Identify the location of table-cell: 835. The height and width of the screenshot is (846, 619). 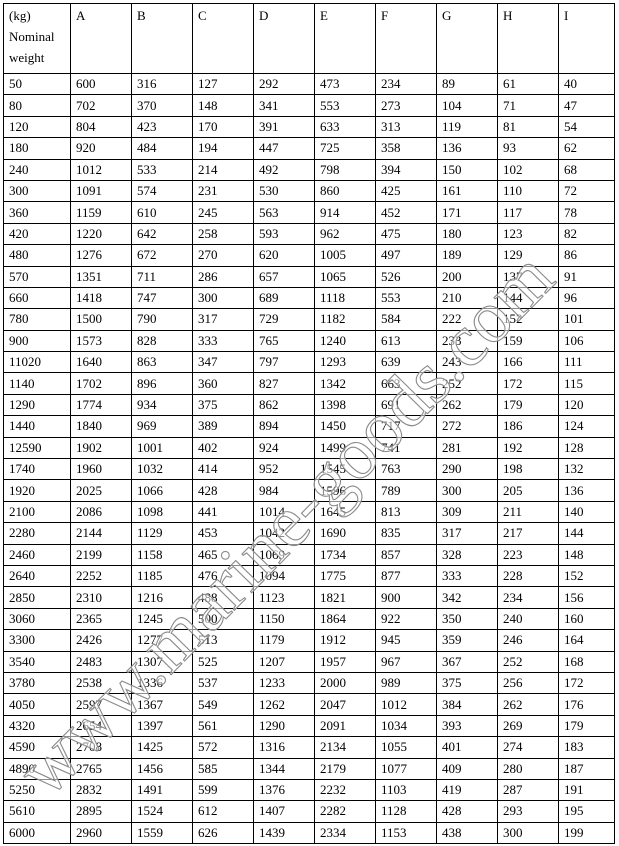
(406, 533).